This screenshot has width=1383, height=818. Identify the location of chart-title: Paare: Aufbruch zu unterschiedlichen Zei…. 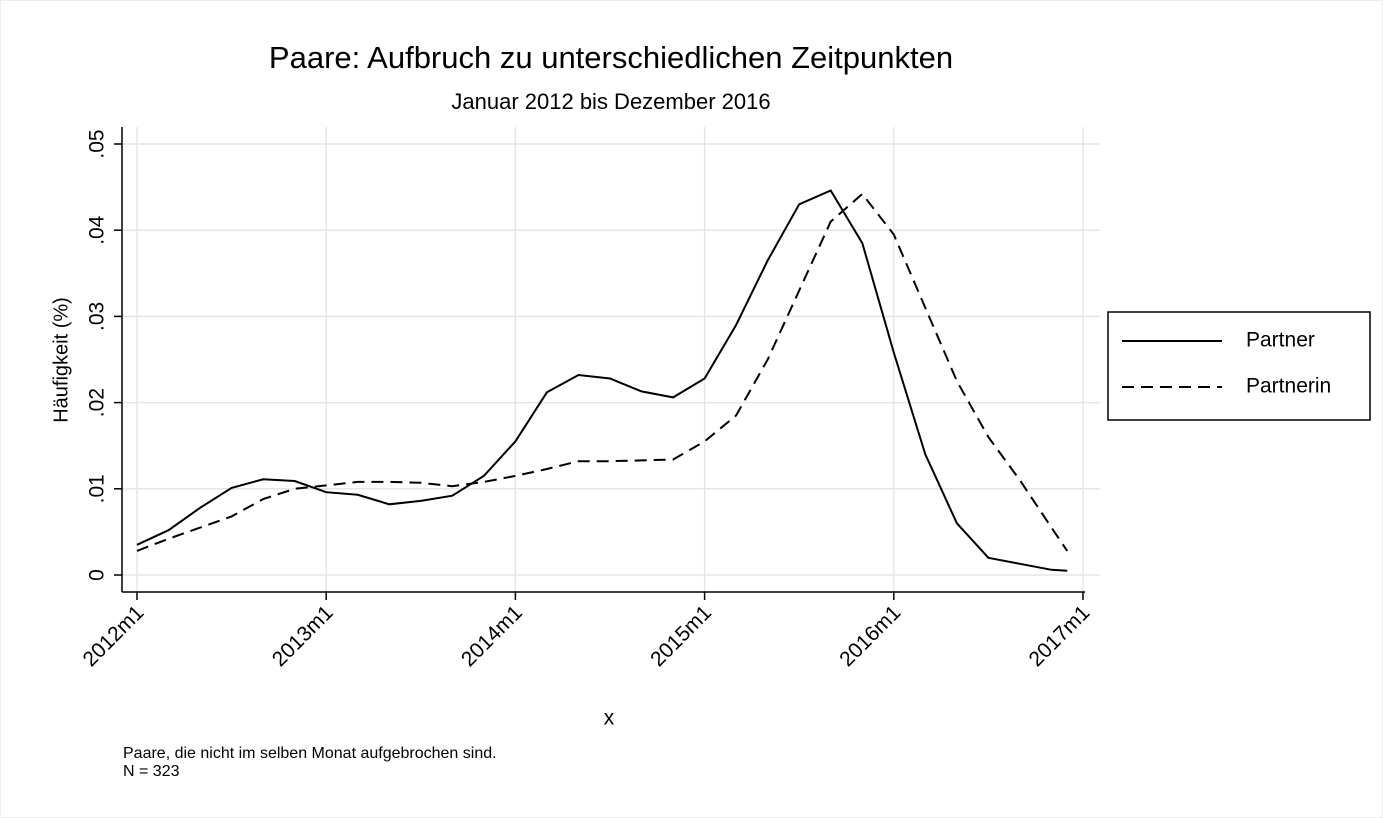
(611, 57).